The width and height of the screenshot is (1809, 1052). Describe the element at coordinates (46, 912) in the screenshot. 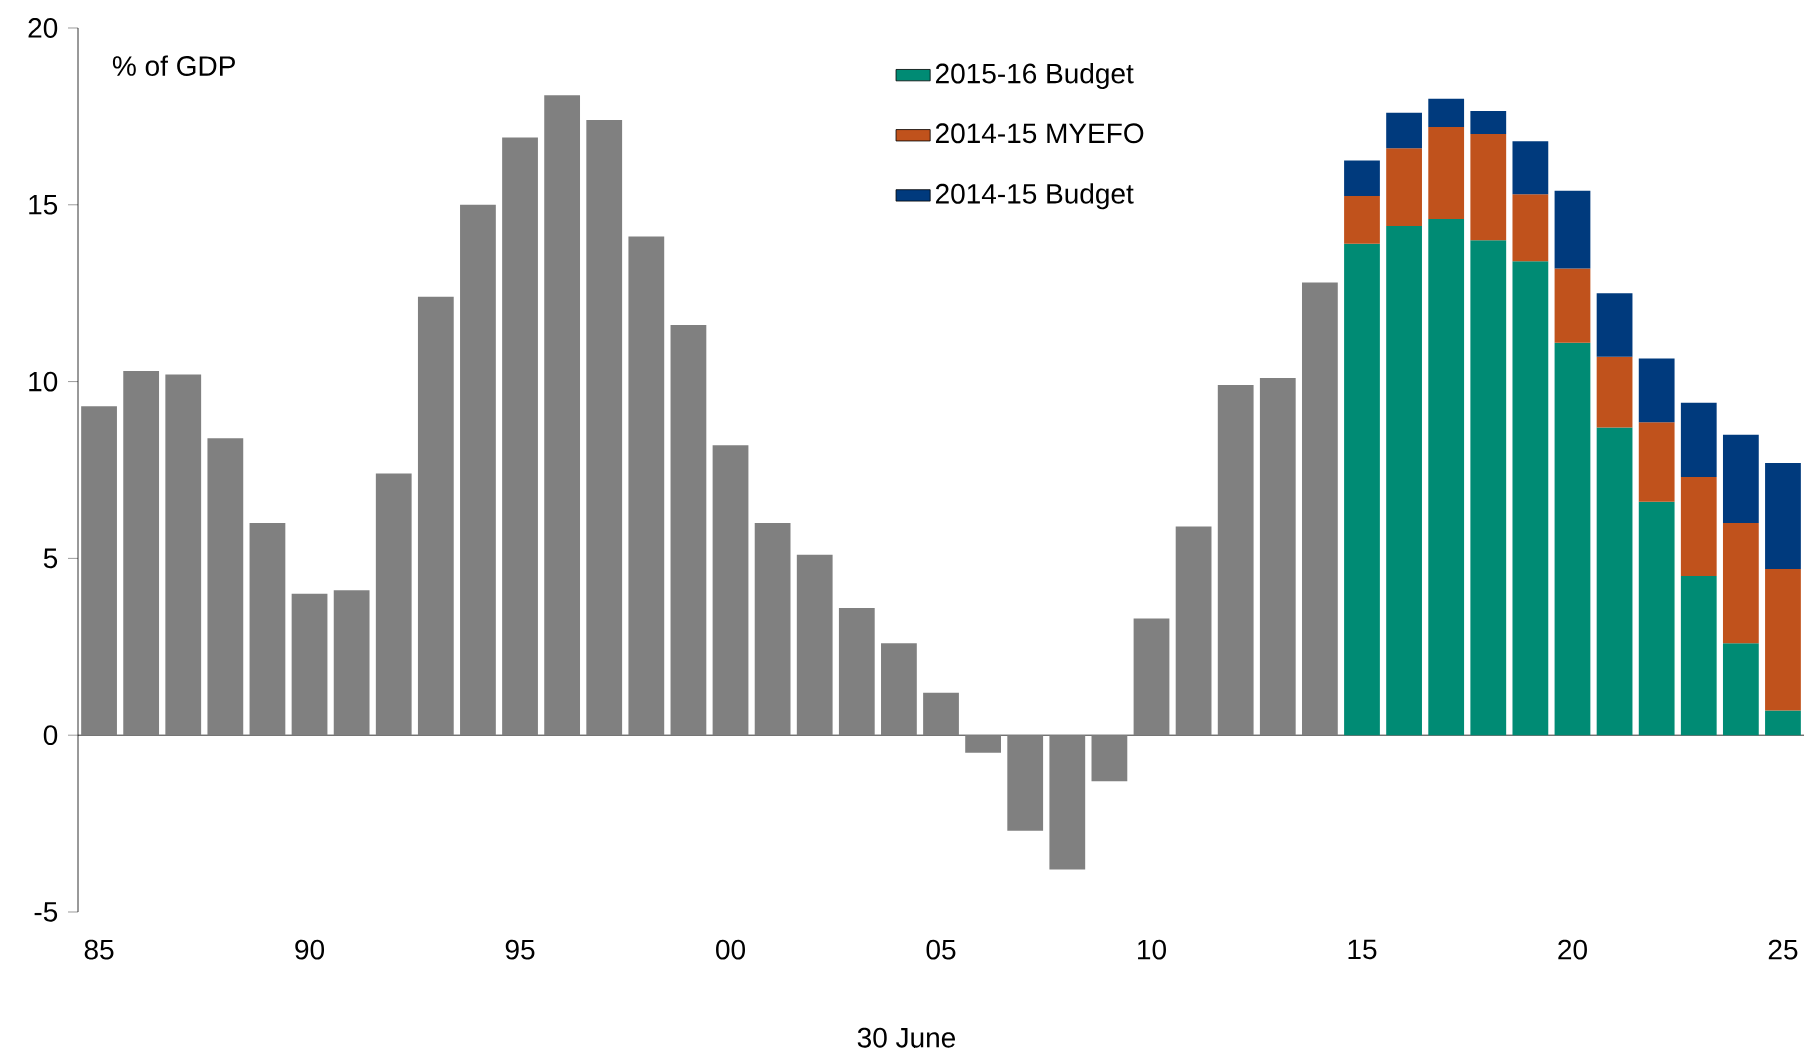

I see `y-tick-label: -5` at that location.